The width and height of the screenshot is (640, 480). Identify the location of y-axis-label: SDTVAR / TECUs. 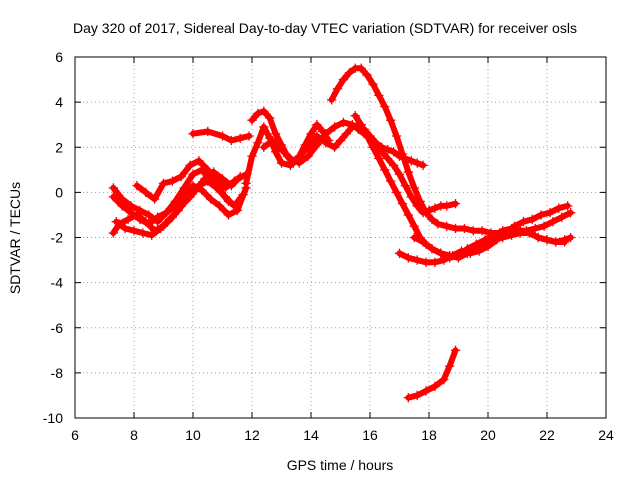
(15, 238).